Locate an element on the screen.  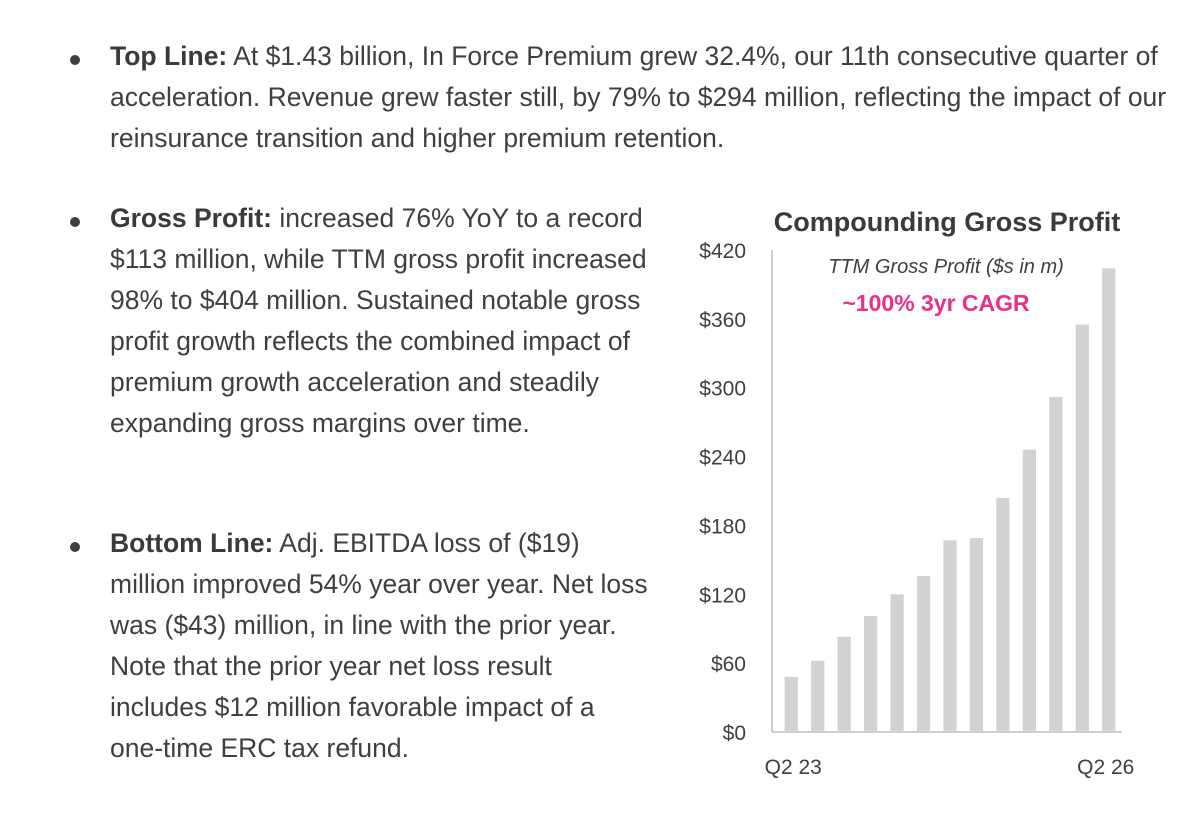
y-tick-label: $240 is located at coordinates (722, 458).